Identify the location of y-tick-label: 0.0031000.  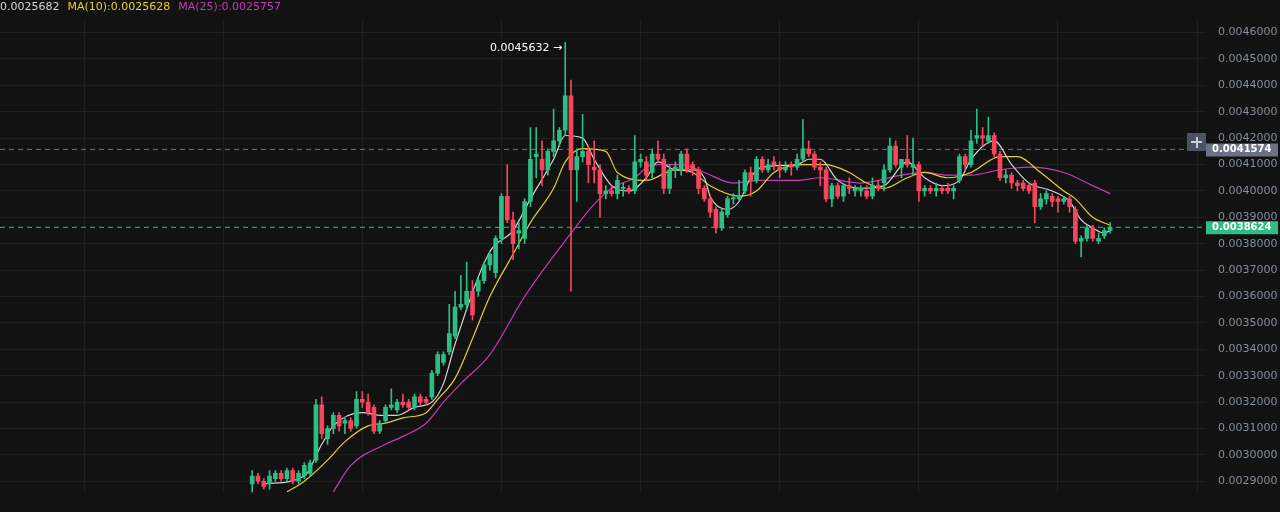
(1248, 428).